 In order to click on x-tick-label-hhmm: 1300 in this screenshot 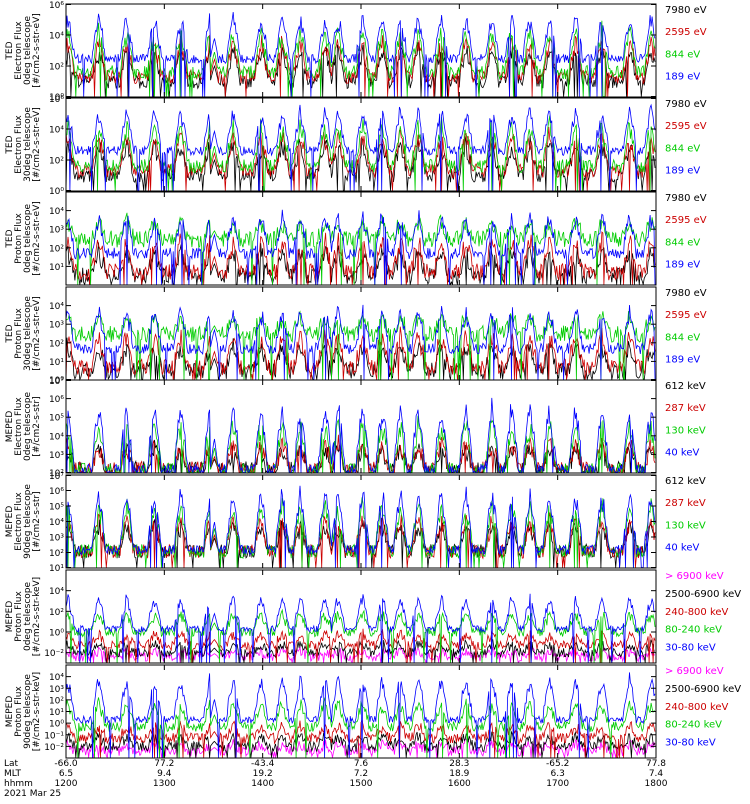, I will do `click(164, 784)`.